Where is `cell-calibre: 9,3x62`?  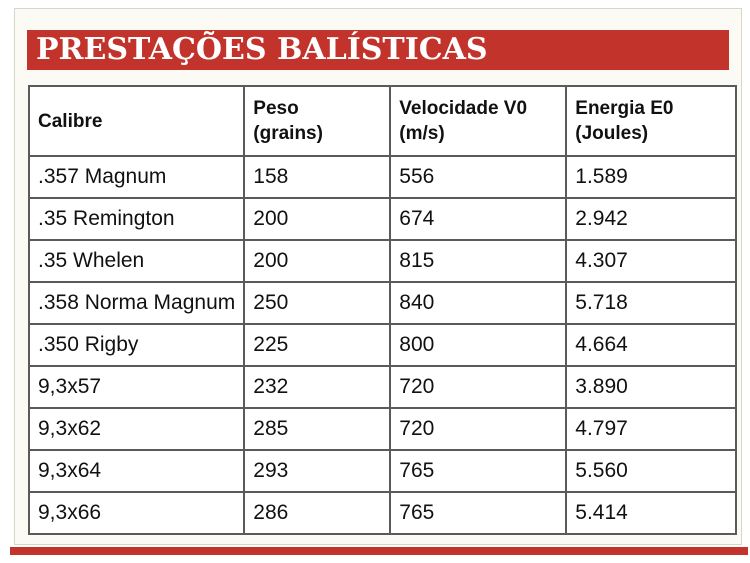
cell-calibre: 9,3x62 is located at coordinates (136, 429).